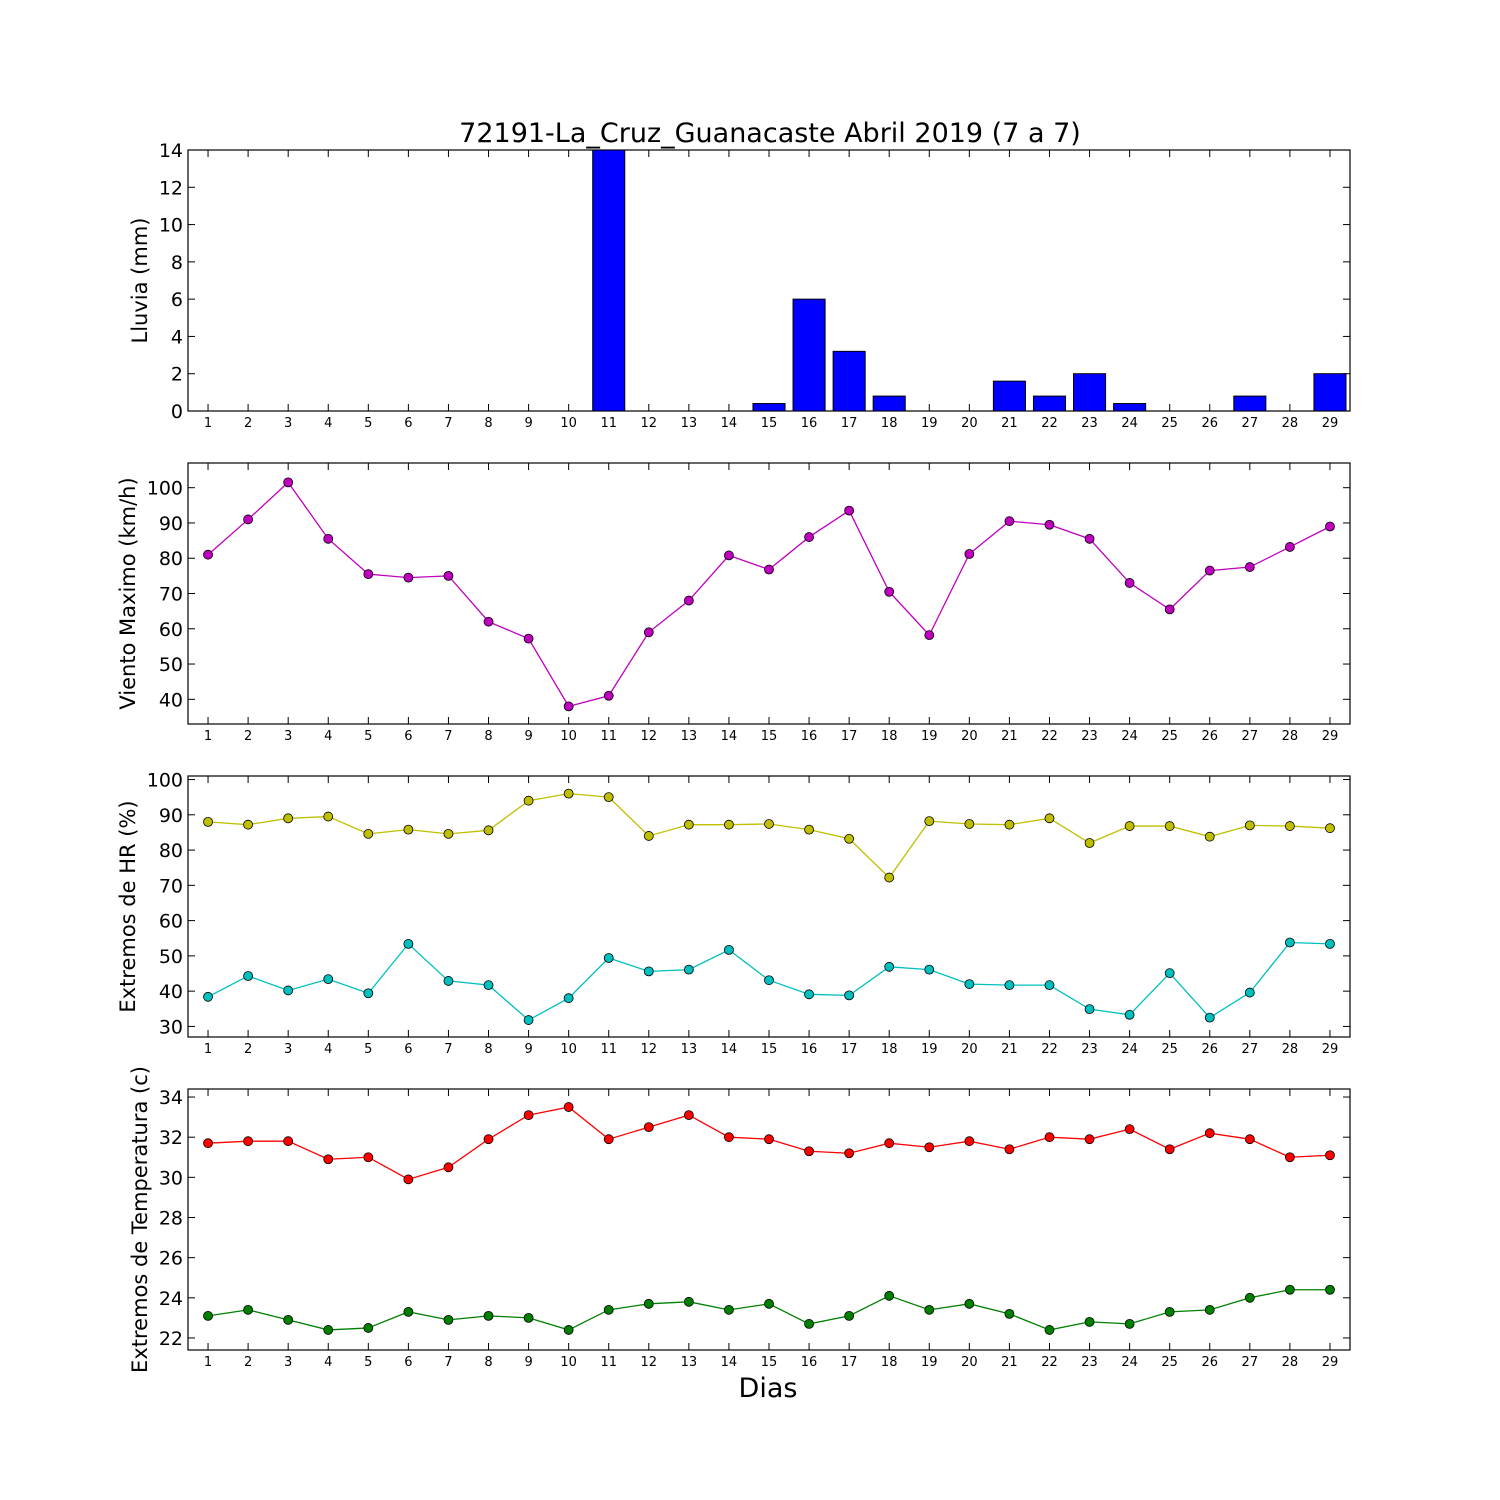 The image size is (1500, 1500). Describe the element at coordinates (1089, 423) in the screenshot. I see `x-tick-label: 23` at that location.